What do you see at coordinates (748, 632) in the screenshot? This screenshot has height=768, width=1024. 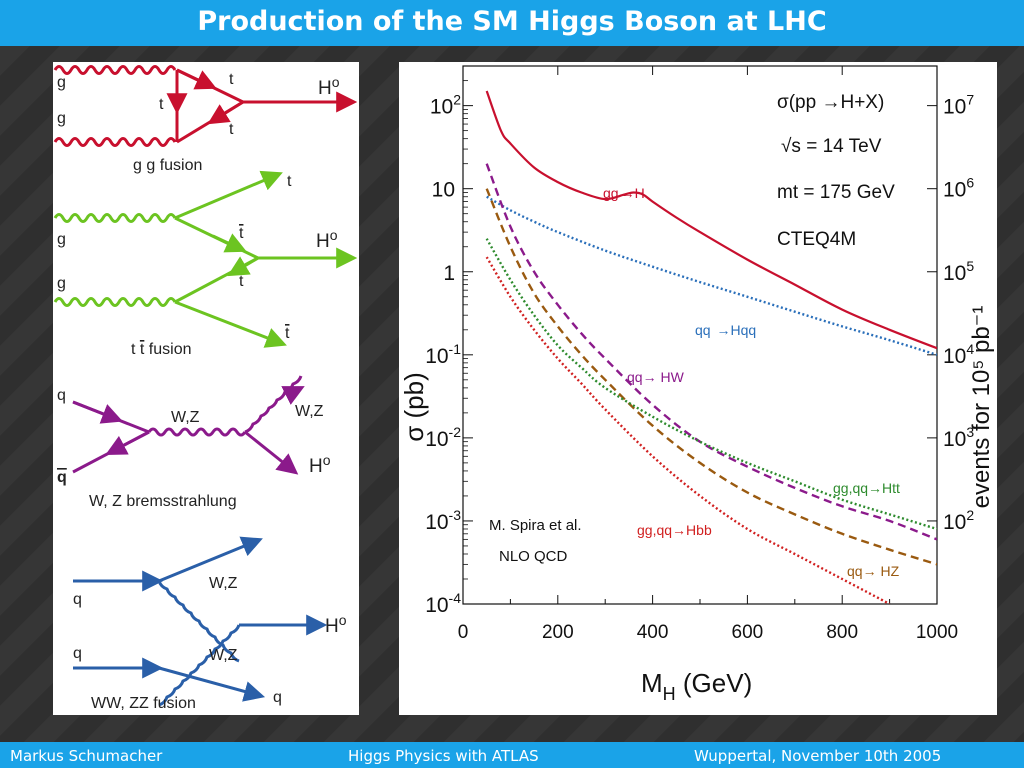 I see `x-tick-label: 600` at bounding box center [748, 632].